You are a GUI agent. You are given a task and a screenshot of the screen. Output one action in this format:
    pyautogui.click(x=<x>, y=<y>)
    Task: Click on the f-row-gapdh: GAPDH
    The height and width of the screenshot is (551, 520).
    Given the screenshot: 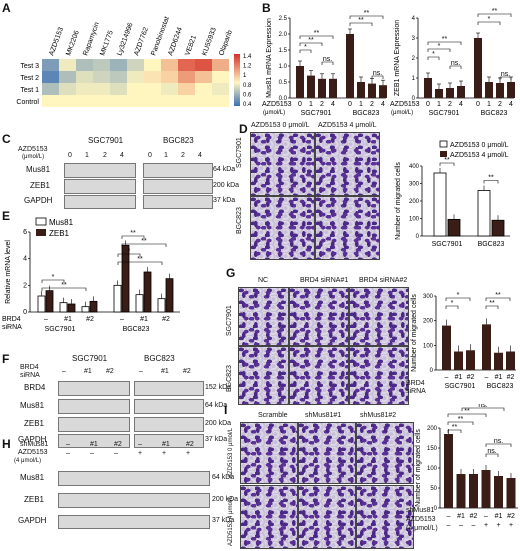 What is the action you would take?
    pyautogui.click(x=32, y=439)
    